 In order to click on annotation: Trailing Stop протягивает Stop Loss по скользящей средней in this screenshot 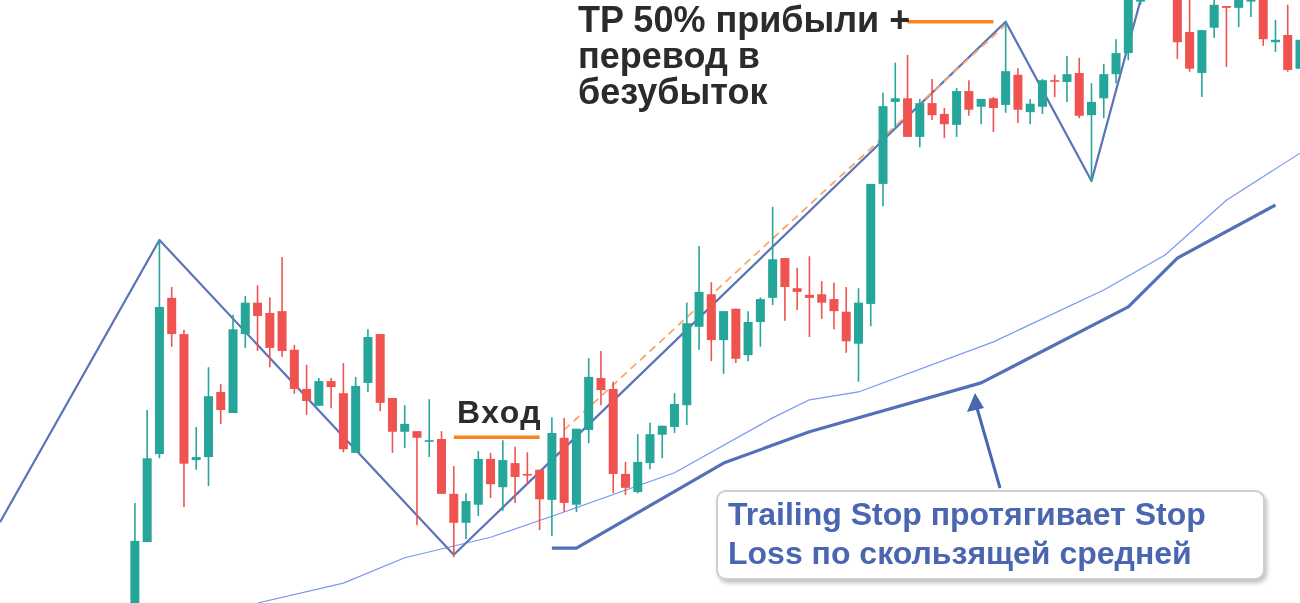, I will do `click(990, 535)`.